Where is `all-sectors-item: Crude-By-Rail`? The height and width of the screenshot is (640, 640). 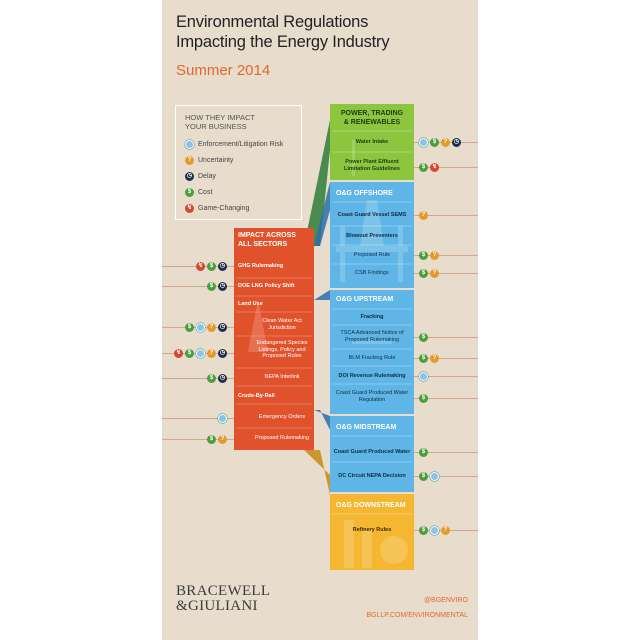
all-sectors-item: Crude-By-Rail is located at coordinates (256, 396).